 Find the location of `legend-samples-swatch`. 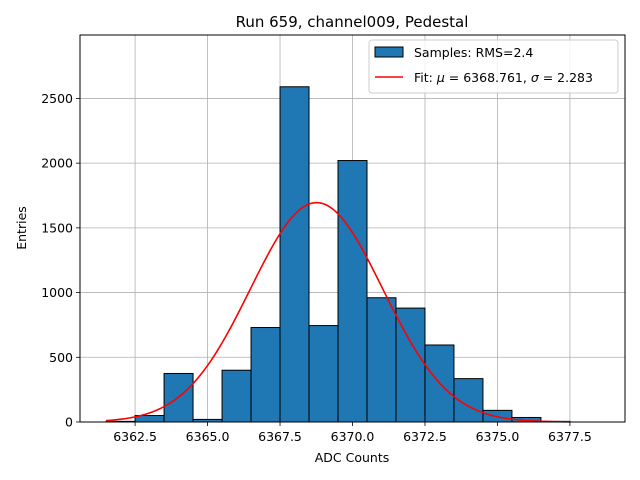

legend-samples-swatch is located at coordinates (389, 52).